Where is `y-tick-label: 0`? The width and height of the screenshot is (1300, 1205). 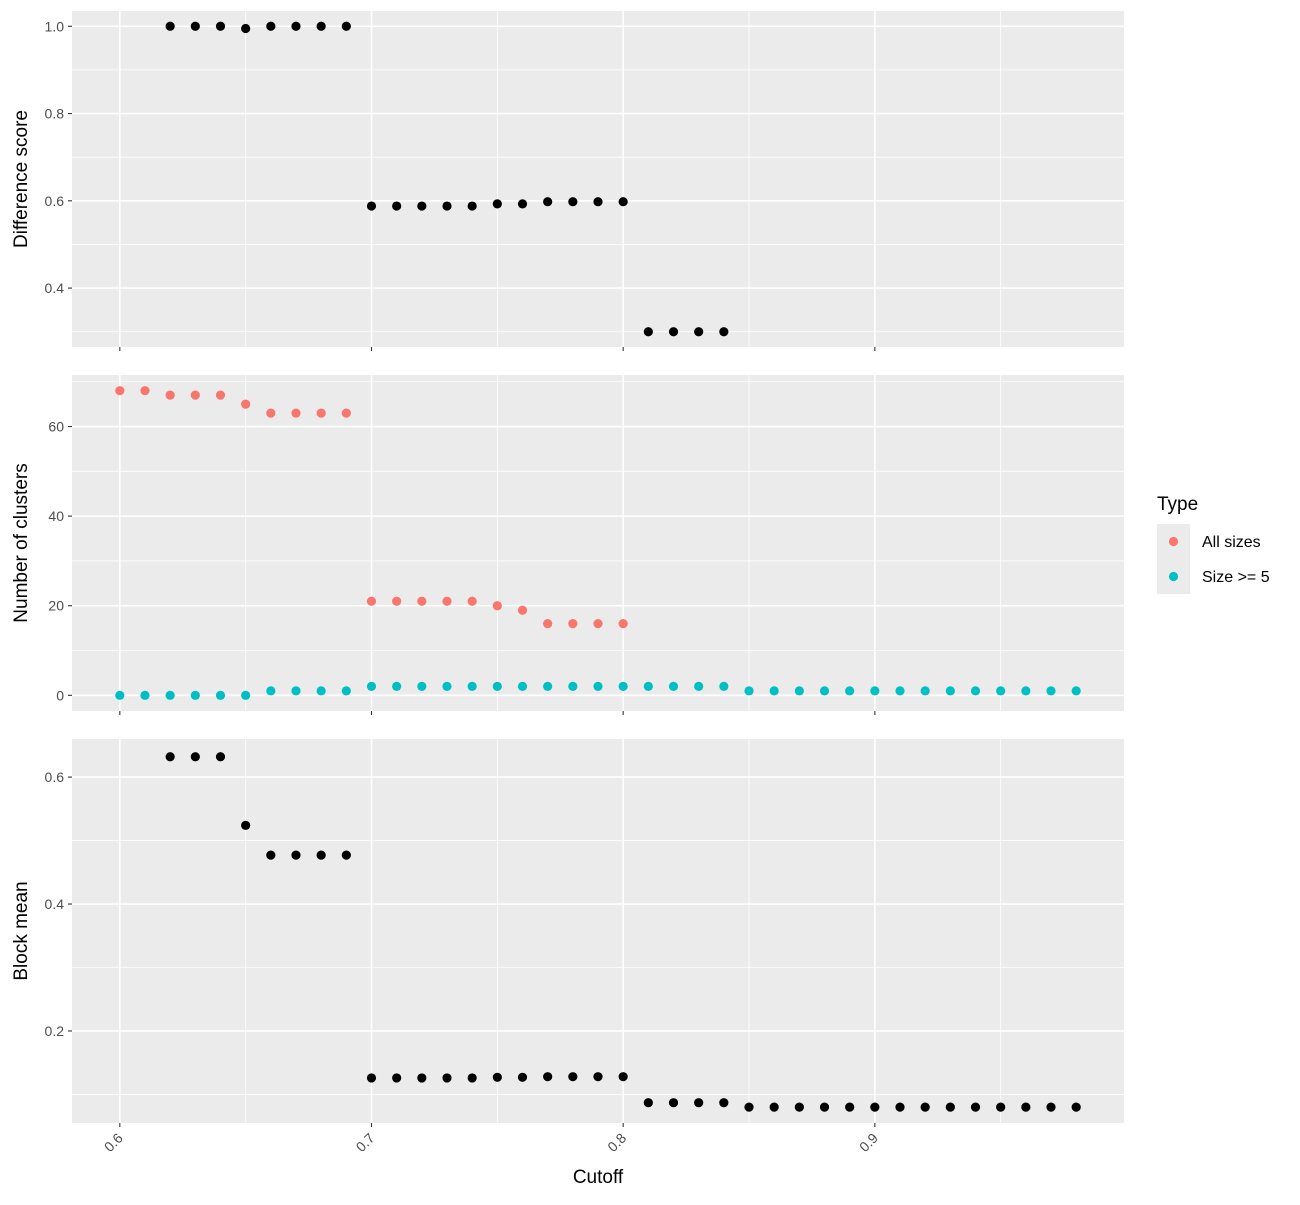 y-tick-label: 0 is located at coordinates (60, 695).